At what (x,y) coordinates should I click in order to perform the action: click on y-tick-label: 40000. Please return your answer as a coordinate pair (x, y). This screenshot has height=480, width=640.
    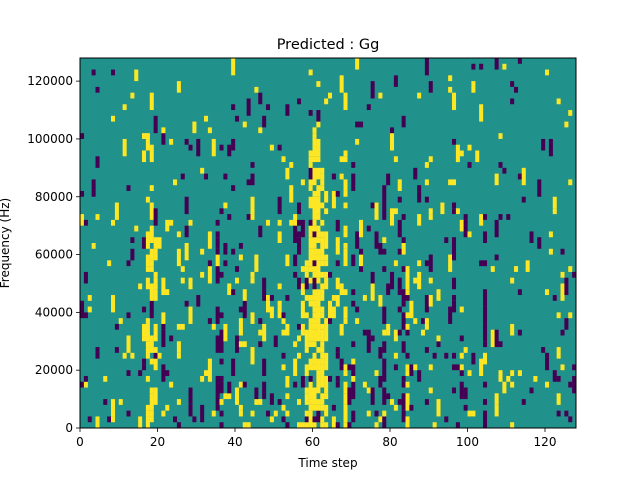
    Looking at the image, I should click on (54, 312).